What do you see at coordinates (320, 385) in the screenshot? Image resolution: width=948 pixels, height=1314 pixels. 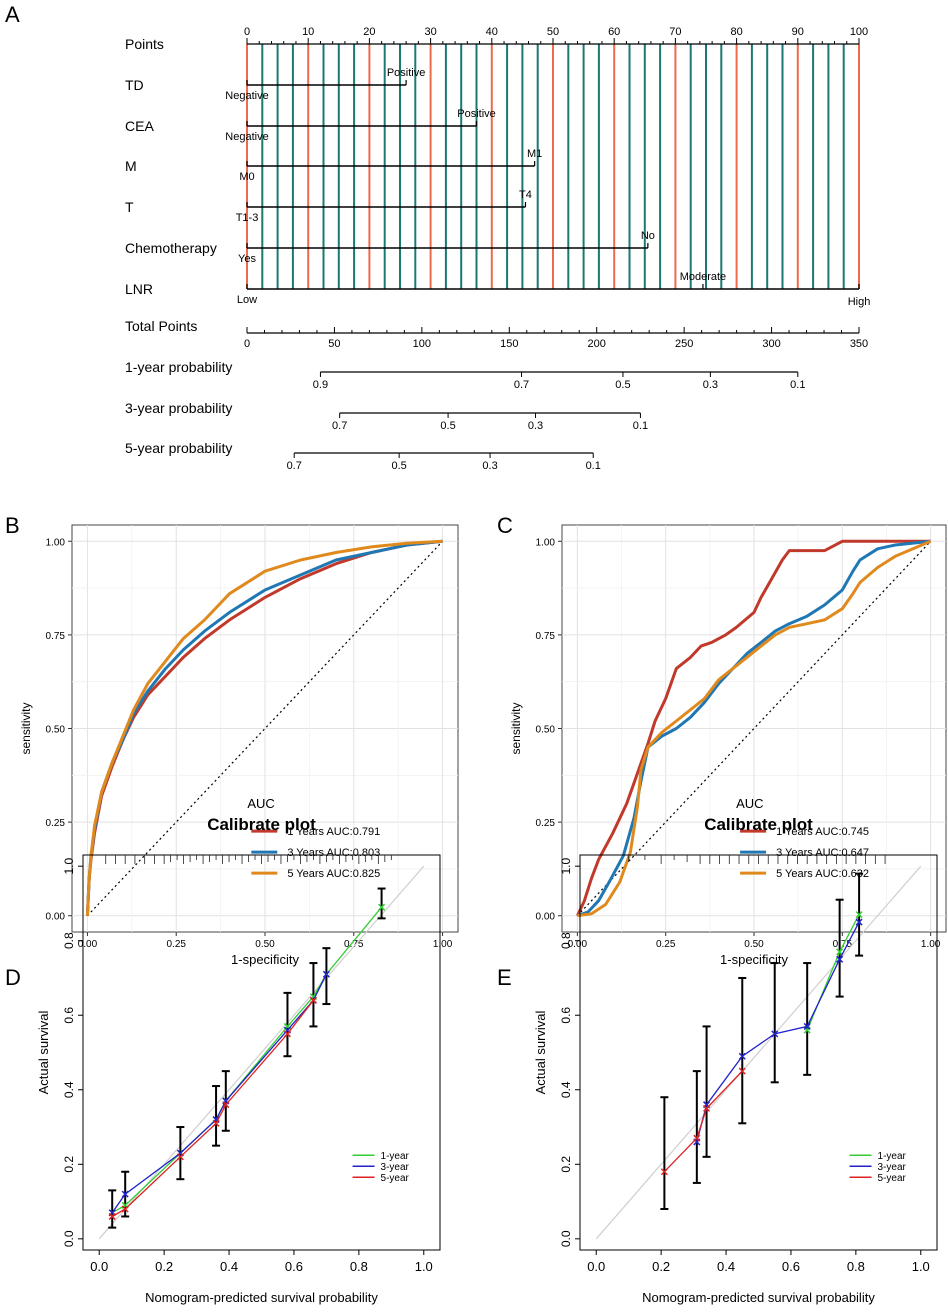 I see `probability-tick-label: 0.9` at bounding box center [320, 385].